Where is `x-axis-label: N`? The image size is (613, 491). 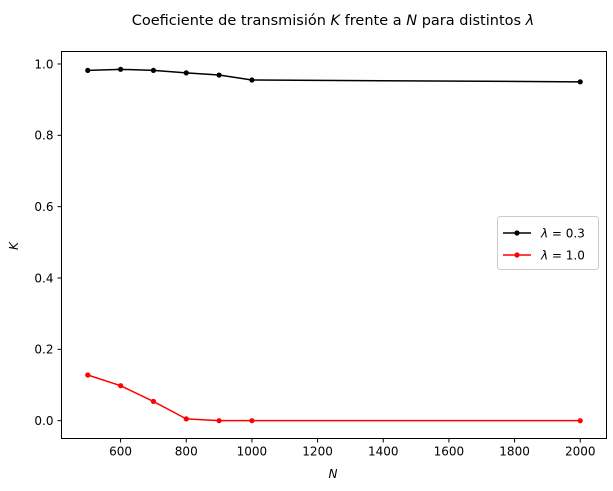
x-axis-label: N is located at coordinates (333, 474).